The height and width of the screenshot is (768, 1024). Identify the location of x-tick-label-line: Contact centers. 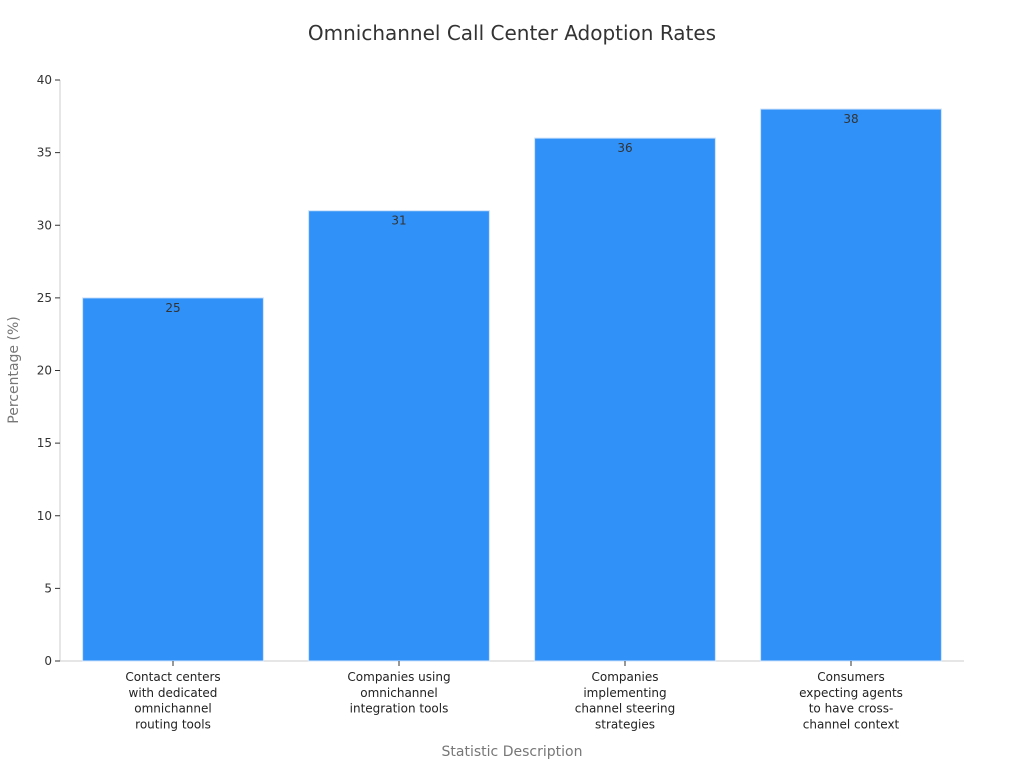
(172, 677).